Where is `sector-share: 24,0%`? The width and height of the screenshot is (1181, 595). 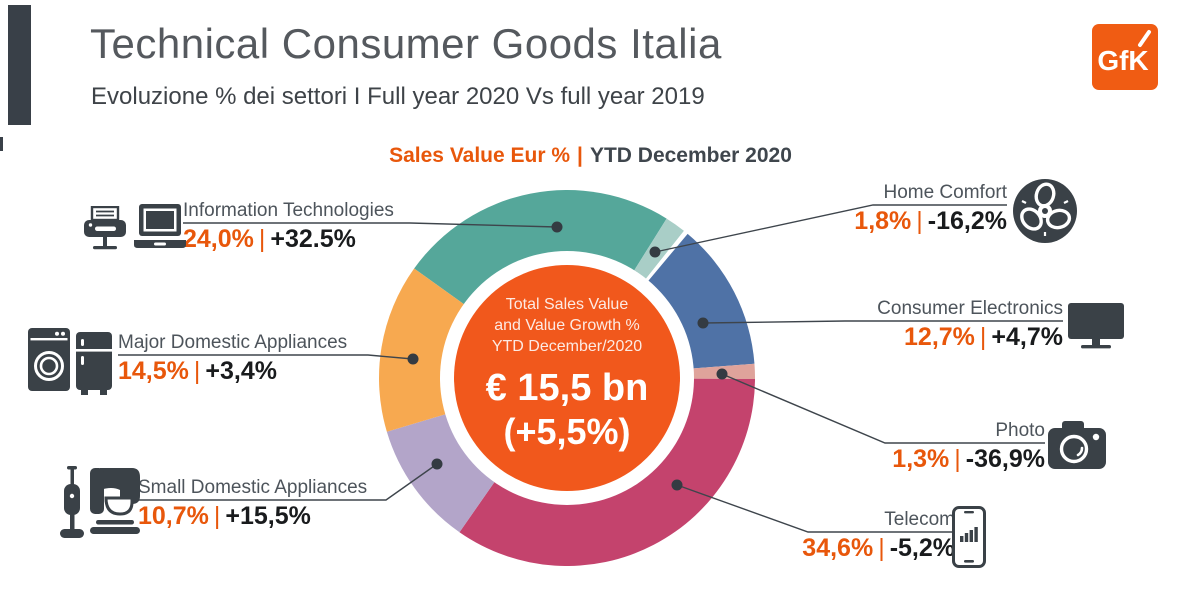
sector-share: 24,0% is located at coordinates (218, 239).